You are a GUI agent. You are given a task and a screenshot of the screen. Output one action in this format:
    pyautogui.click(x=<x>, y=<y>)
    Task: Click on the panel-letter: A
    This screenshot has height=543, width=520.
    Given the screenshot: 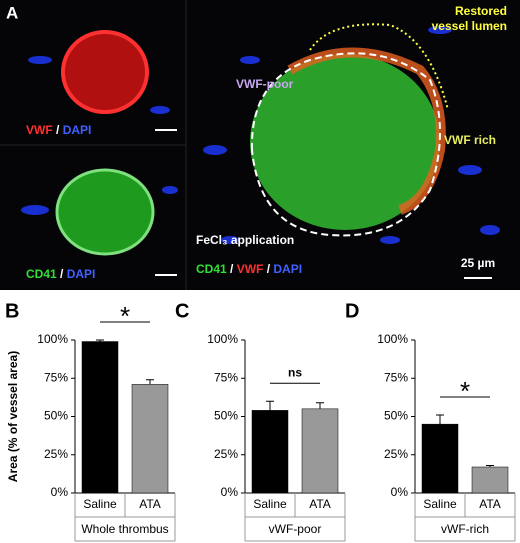 What is the action you would take?
    pyautogui.click(x=12, y=12)
    